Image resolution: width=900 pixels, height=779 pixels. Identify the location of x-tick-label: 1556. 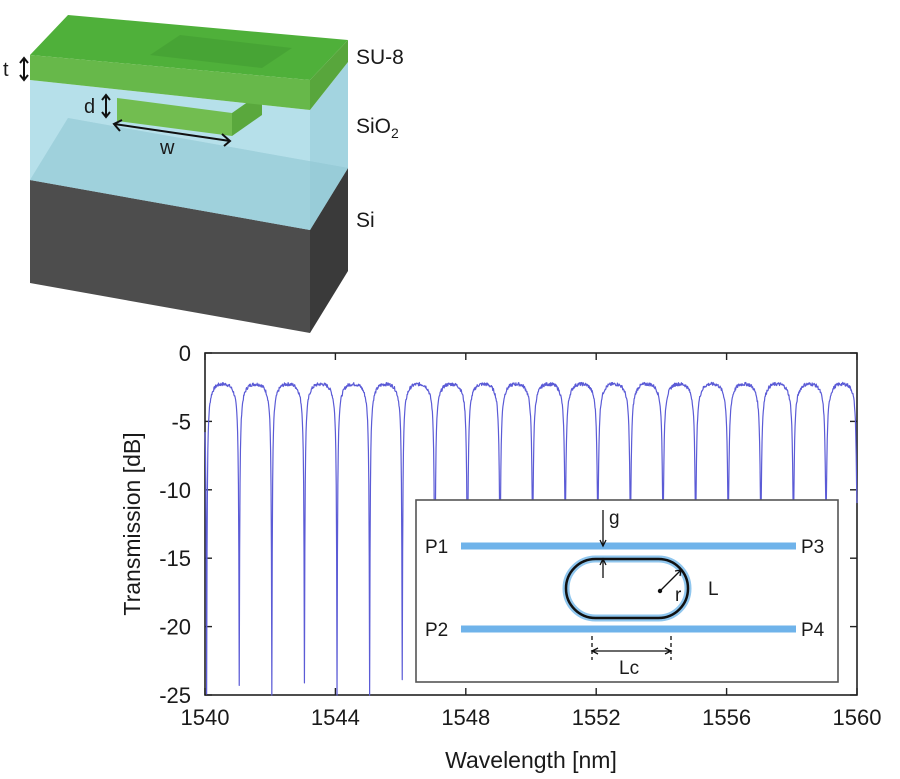
(726, 717).